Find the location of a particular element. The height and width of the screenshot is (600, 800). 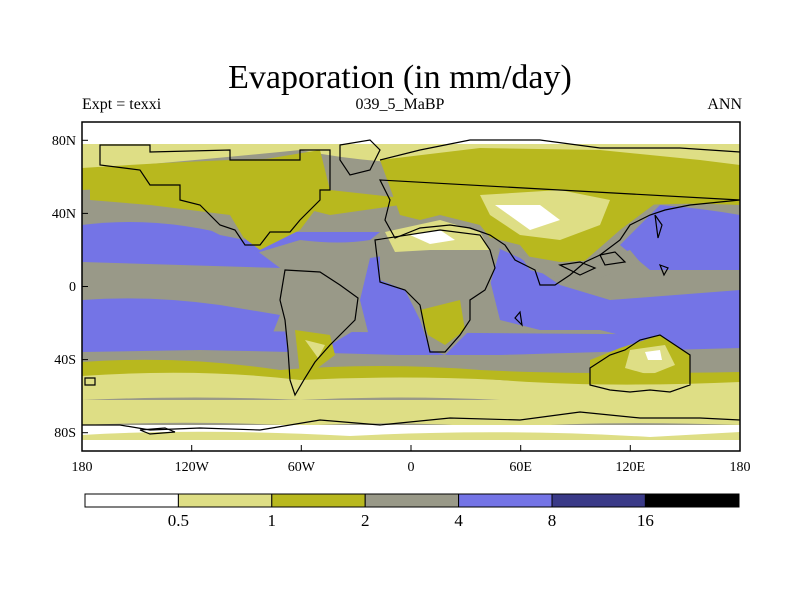

y-tick-label: 40S is located at coordinates (65, 360).